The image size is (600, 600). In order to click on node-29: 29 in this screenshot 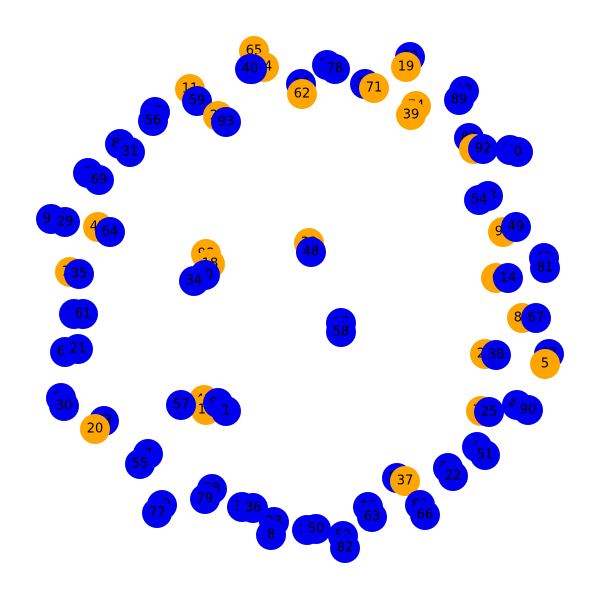, I will do `click(65, 222)`.